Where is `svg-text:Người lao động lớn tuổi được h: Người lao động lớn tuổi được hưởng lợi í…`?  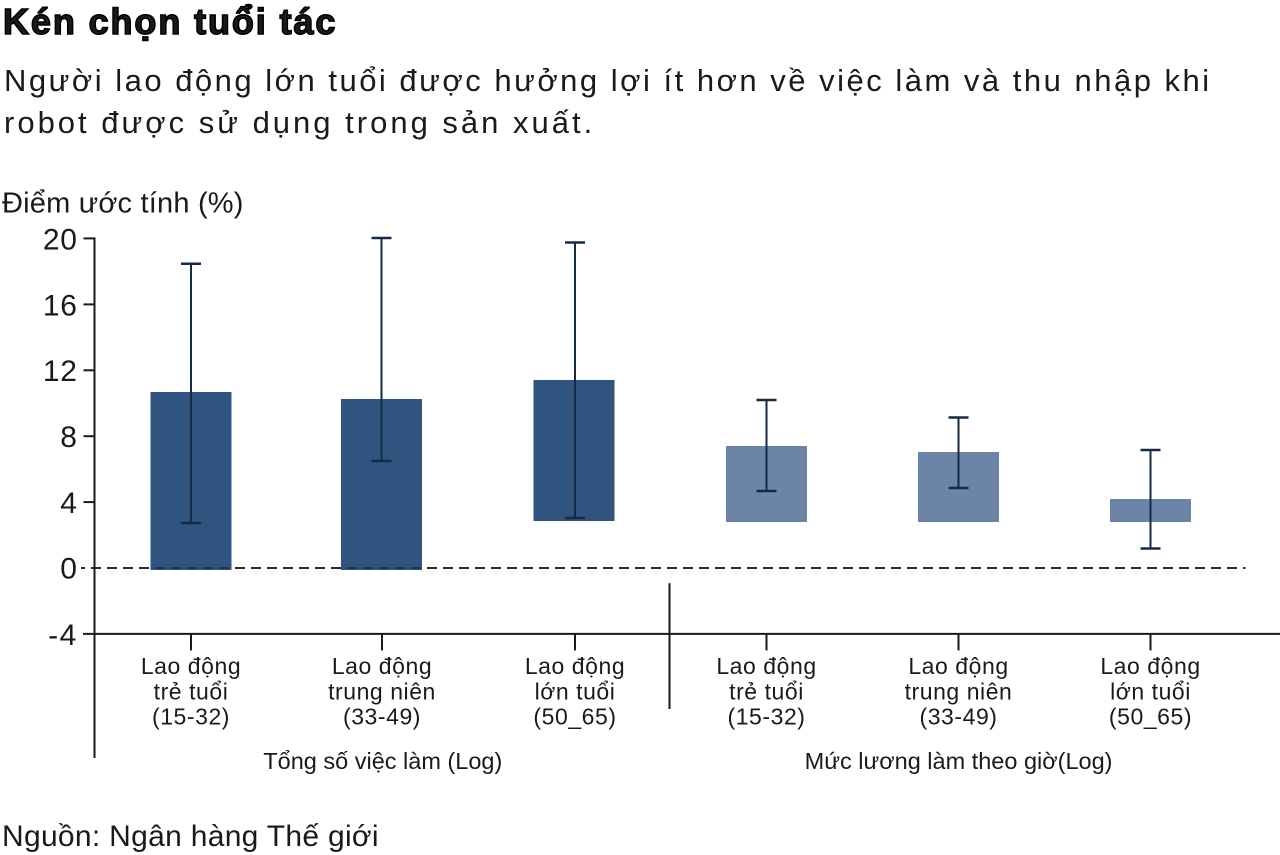 svg-text:Người lao động lớn tuổi được h: Người lao động lớn tuổi được hưởng lợi í… is located at coordinates (608, 80).